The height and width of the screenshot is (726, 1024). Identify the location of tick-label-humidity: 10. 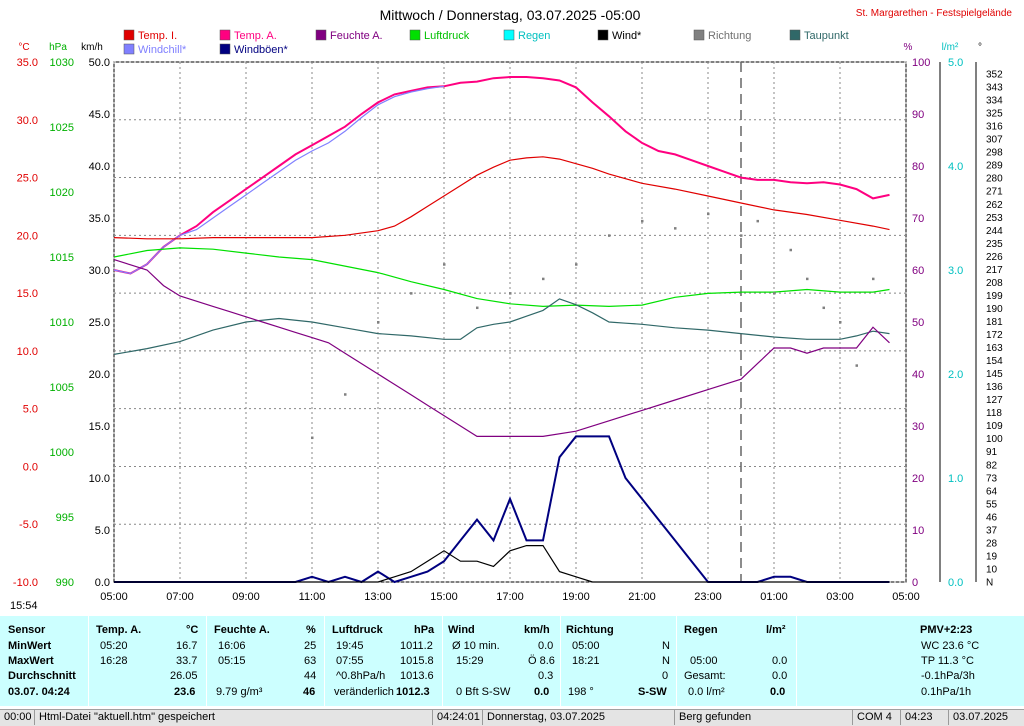
(918, 531).